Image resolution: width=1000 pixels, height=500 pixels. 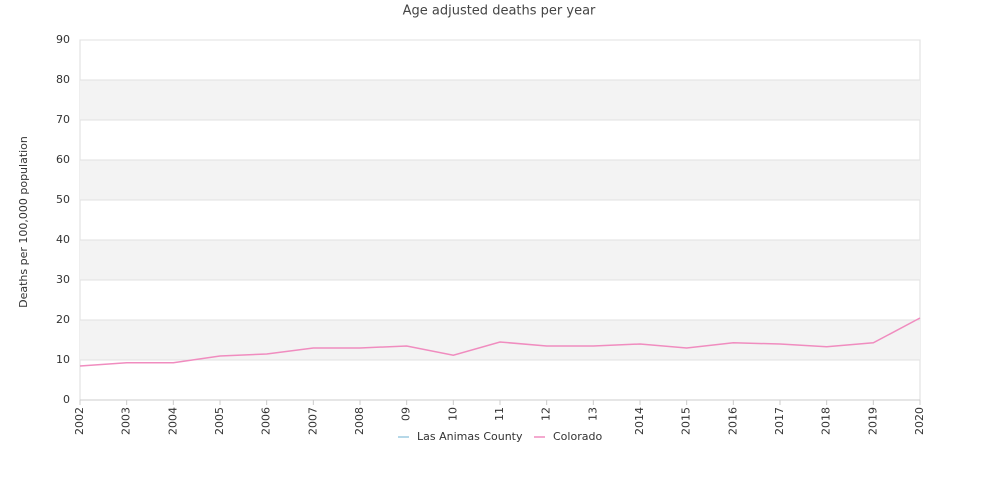 What do you see at coordinates (686, 421) in the screenshot?
I see `x-tick-label: 2015` at bounding box center [686, 421].